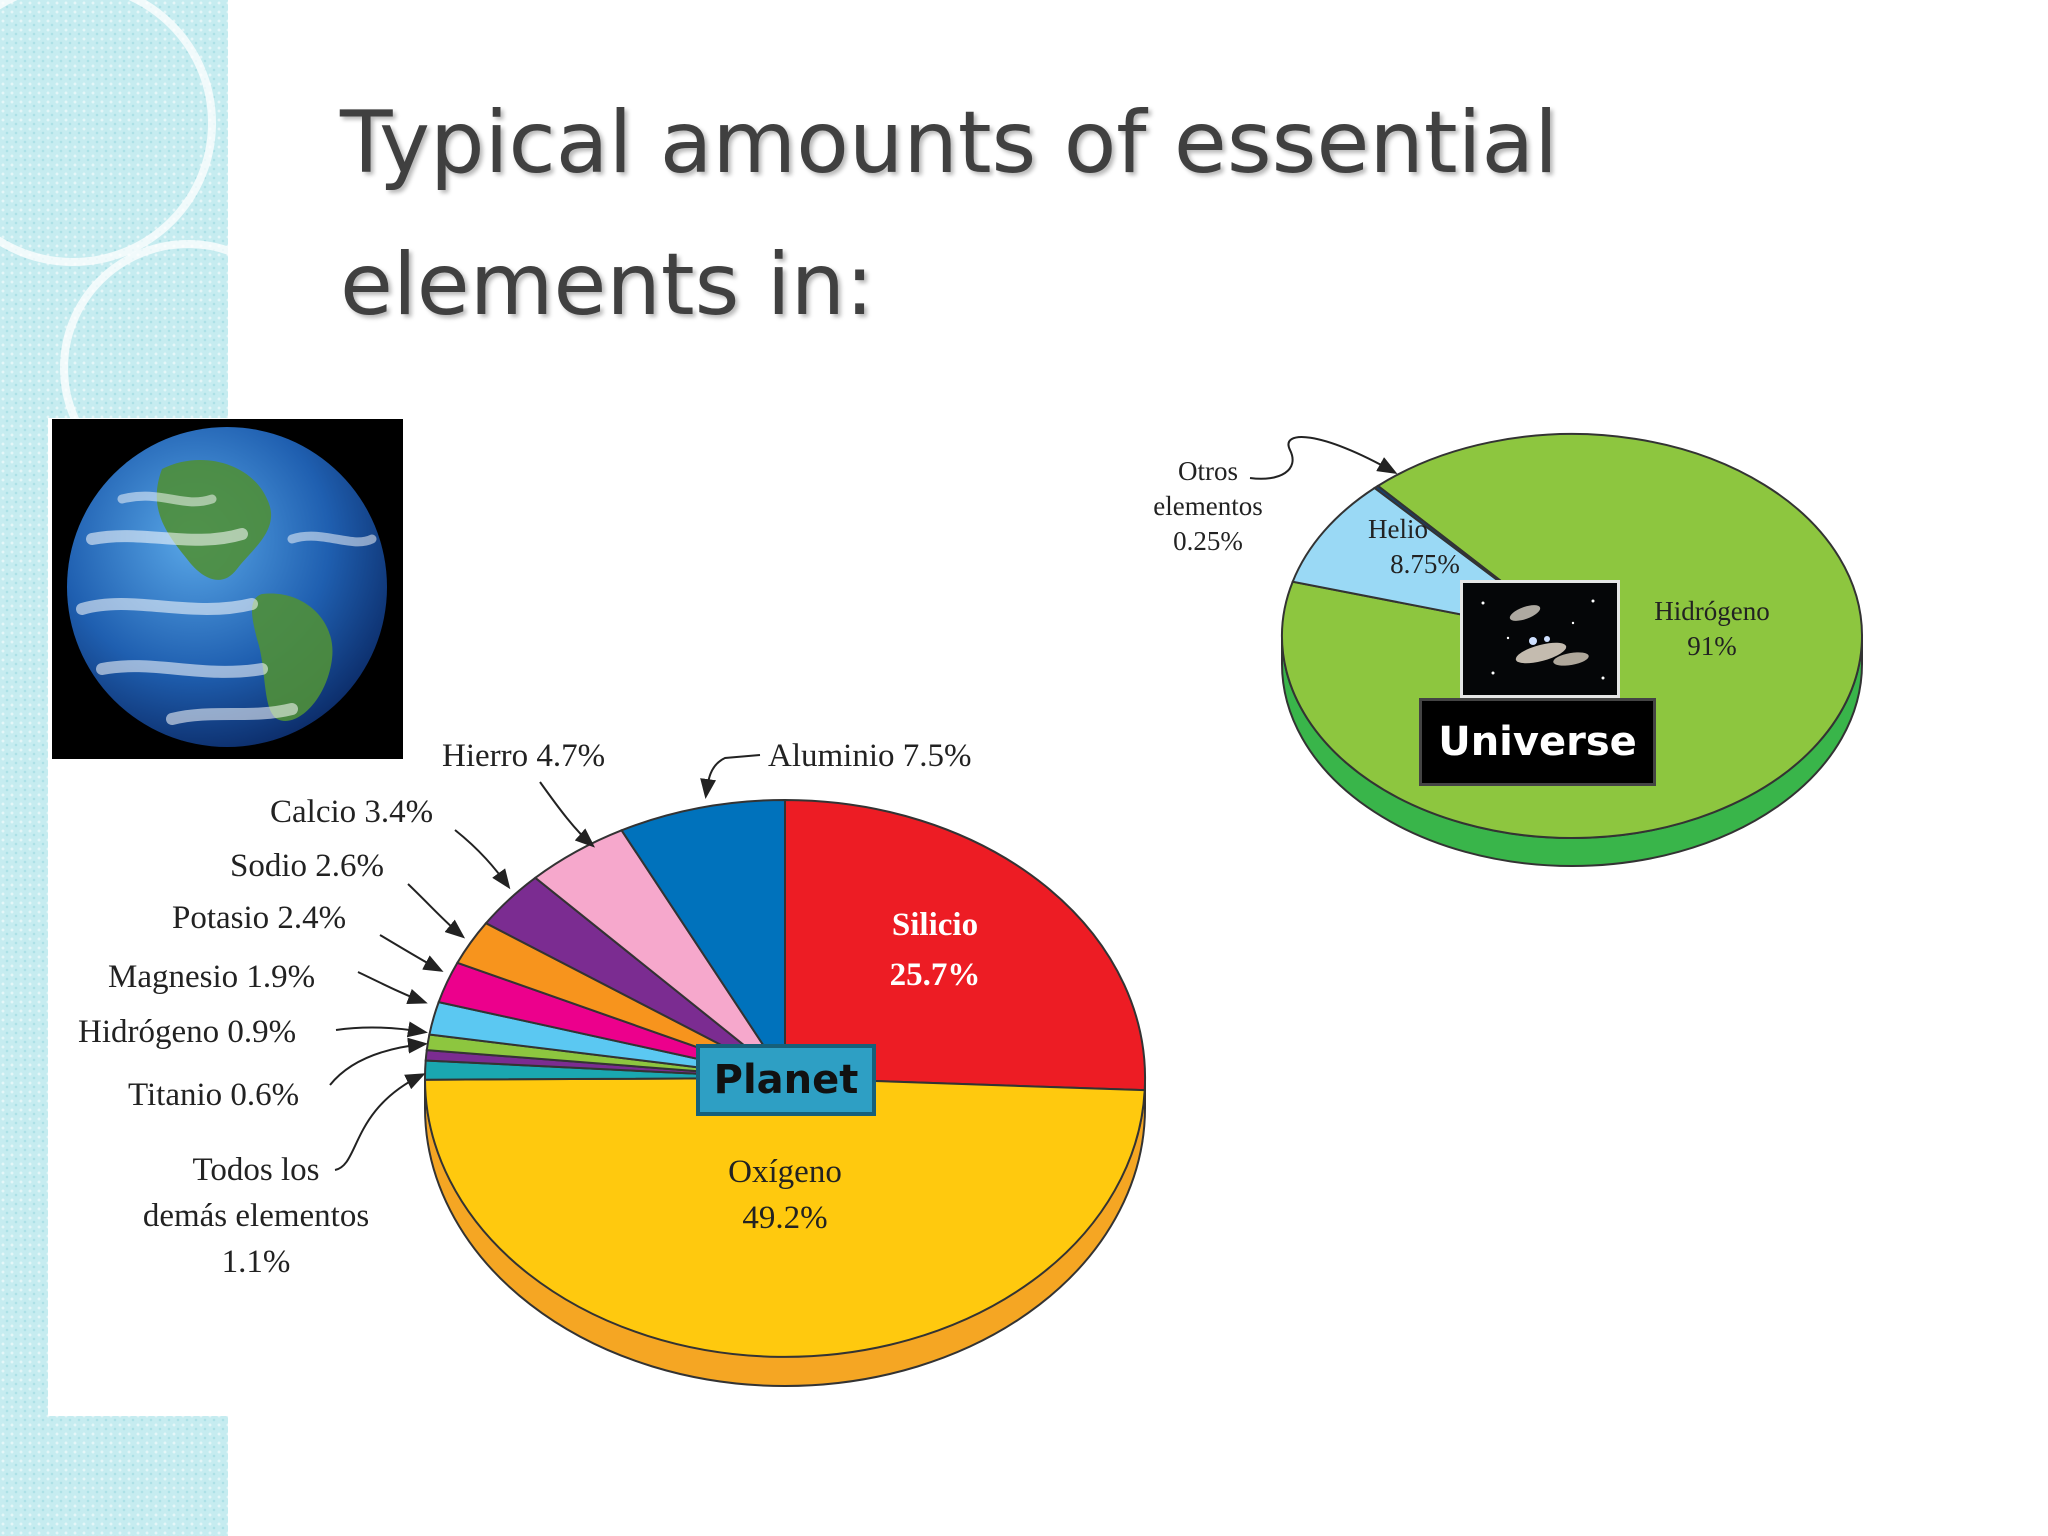  I want to click on label-universe-otros-line2: elementos, so click(1207, 506).